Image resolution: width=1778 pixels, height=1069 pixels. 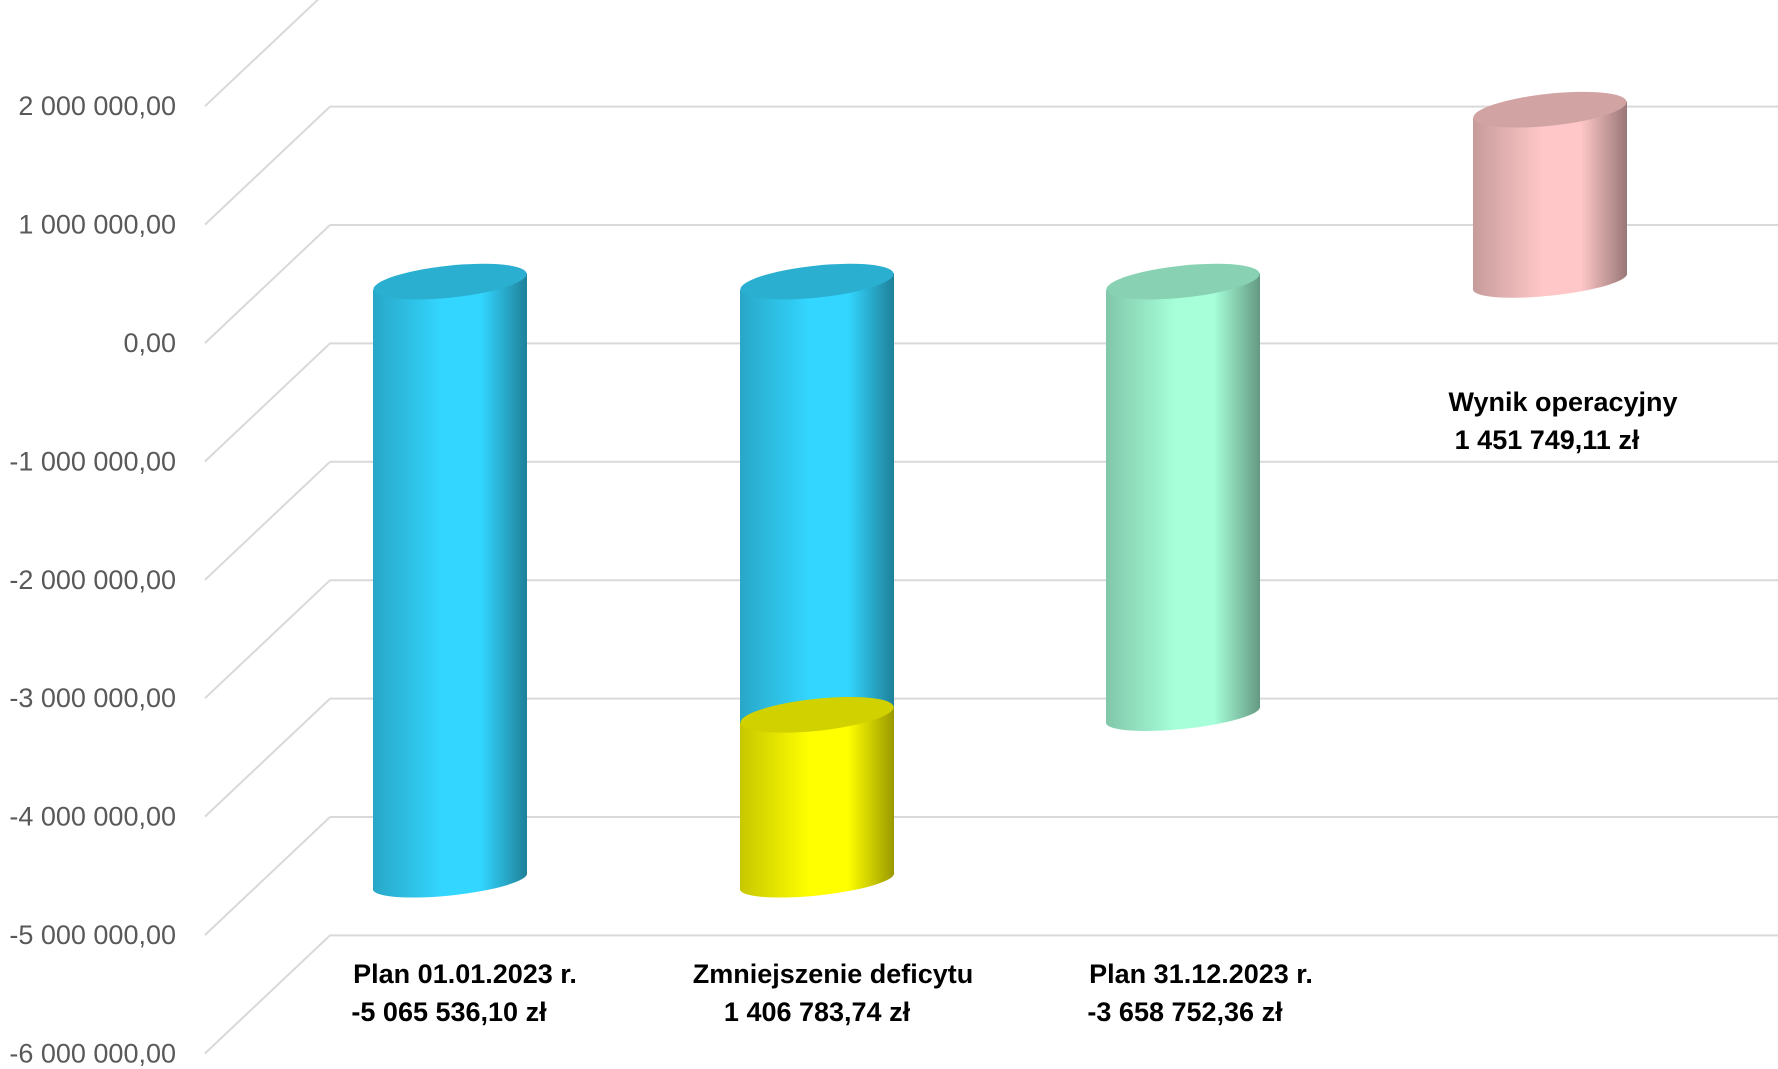 I want to click on category-name: Plan 01.01.2023 r., so click(x=465, y=974).